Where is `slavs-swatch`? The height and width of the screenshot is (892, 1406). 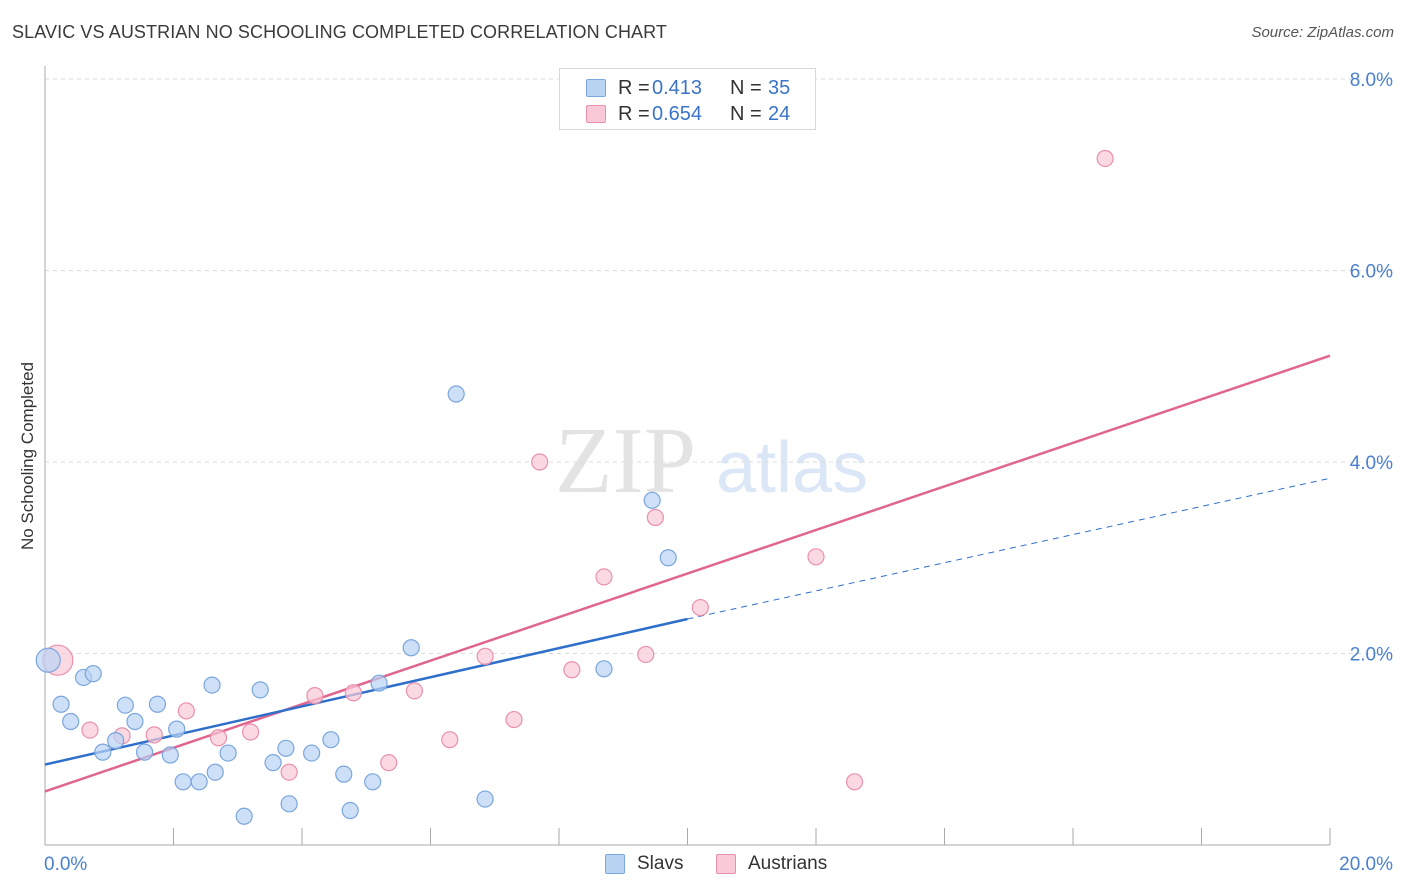
slavs-swatch is located at coordinates (596, 88).